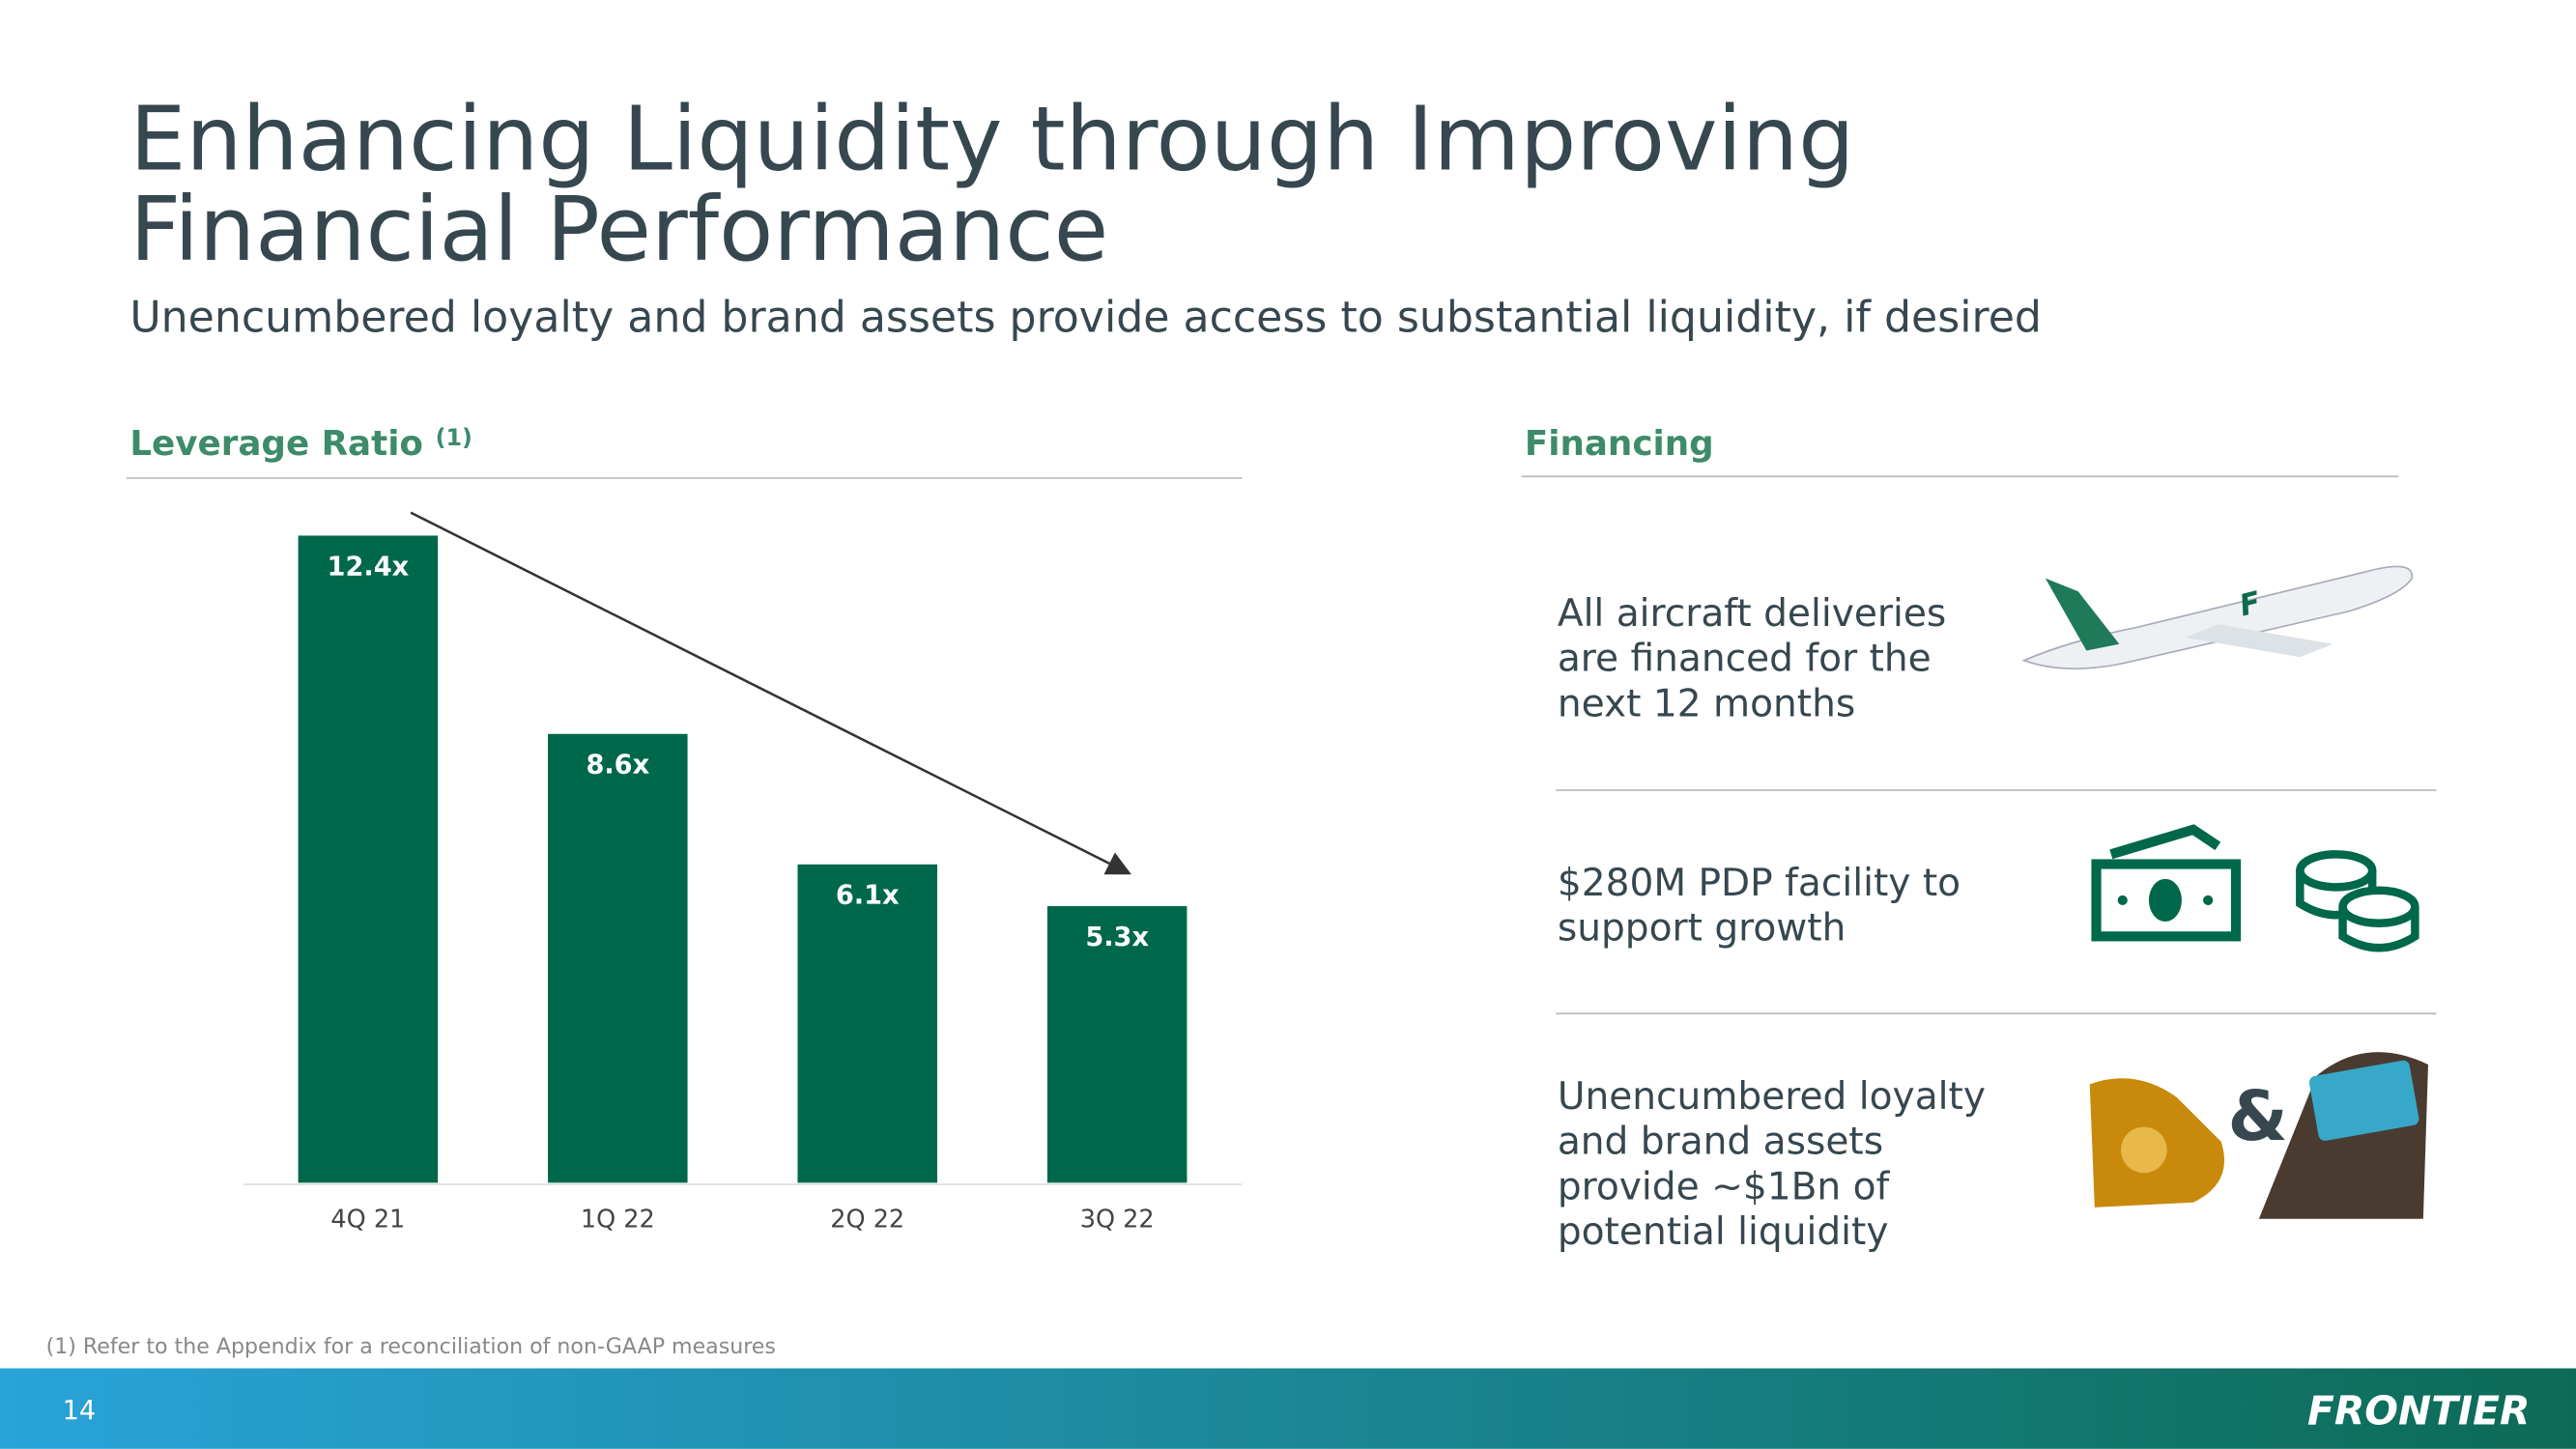  What do you see at coordinates (1724, 1232) in the screenshot?
I see `item-line: potential liquidity` at bounding box center [1724, 1232].